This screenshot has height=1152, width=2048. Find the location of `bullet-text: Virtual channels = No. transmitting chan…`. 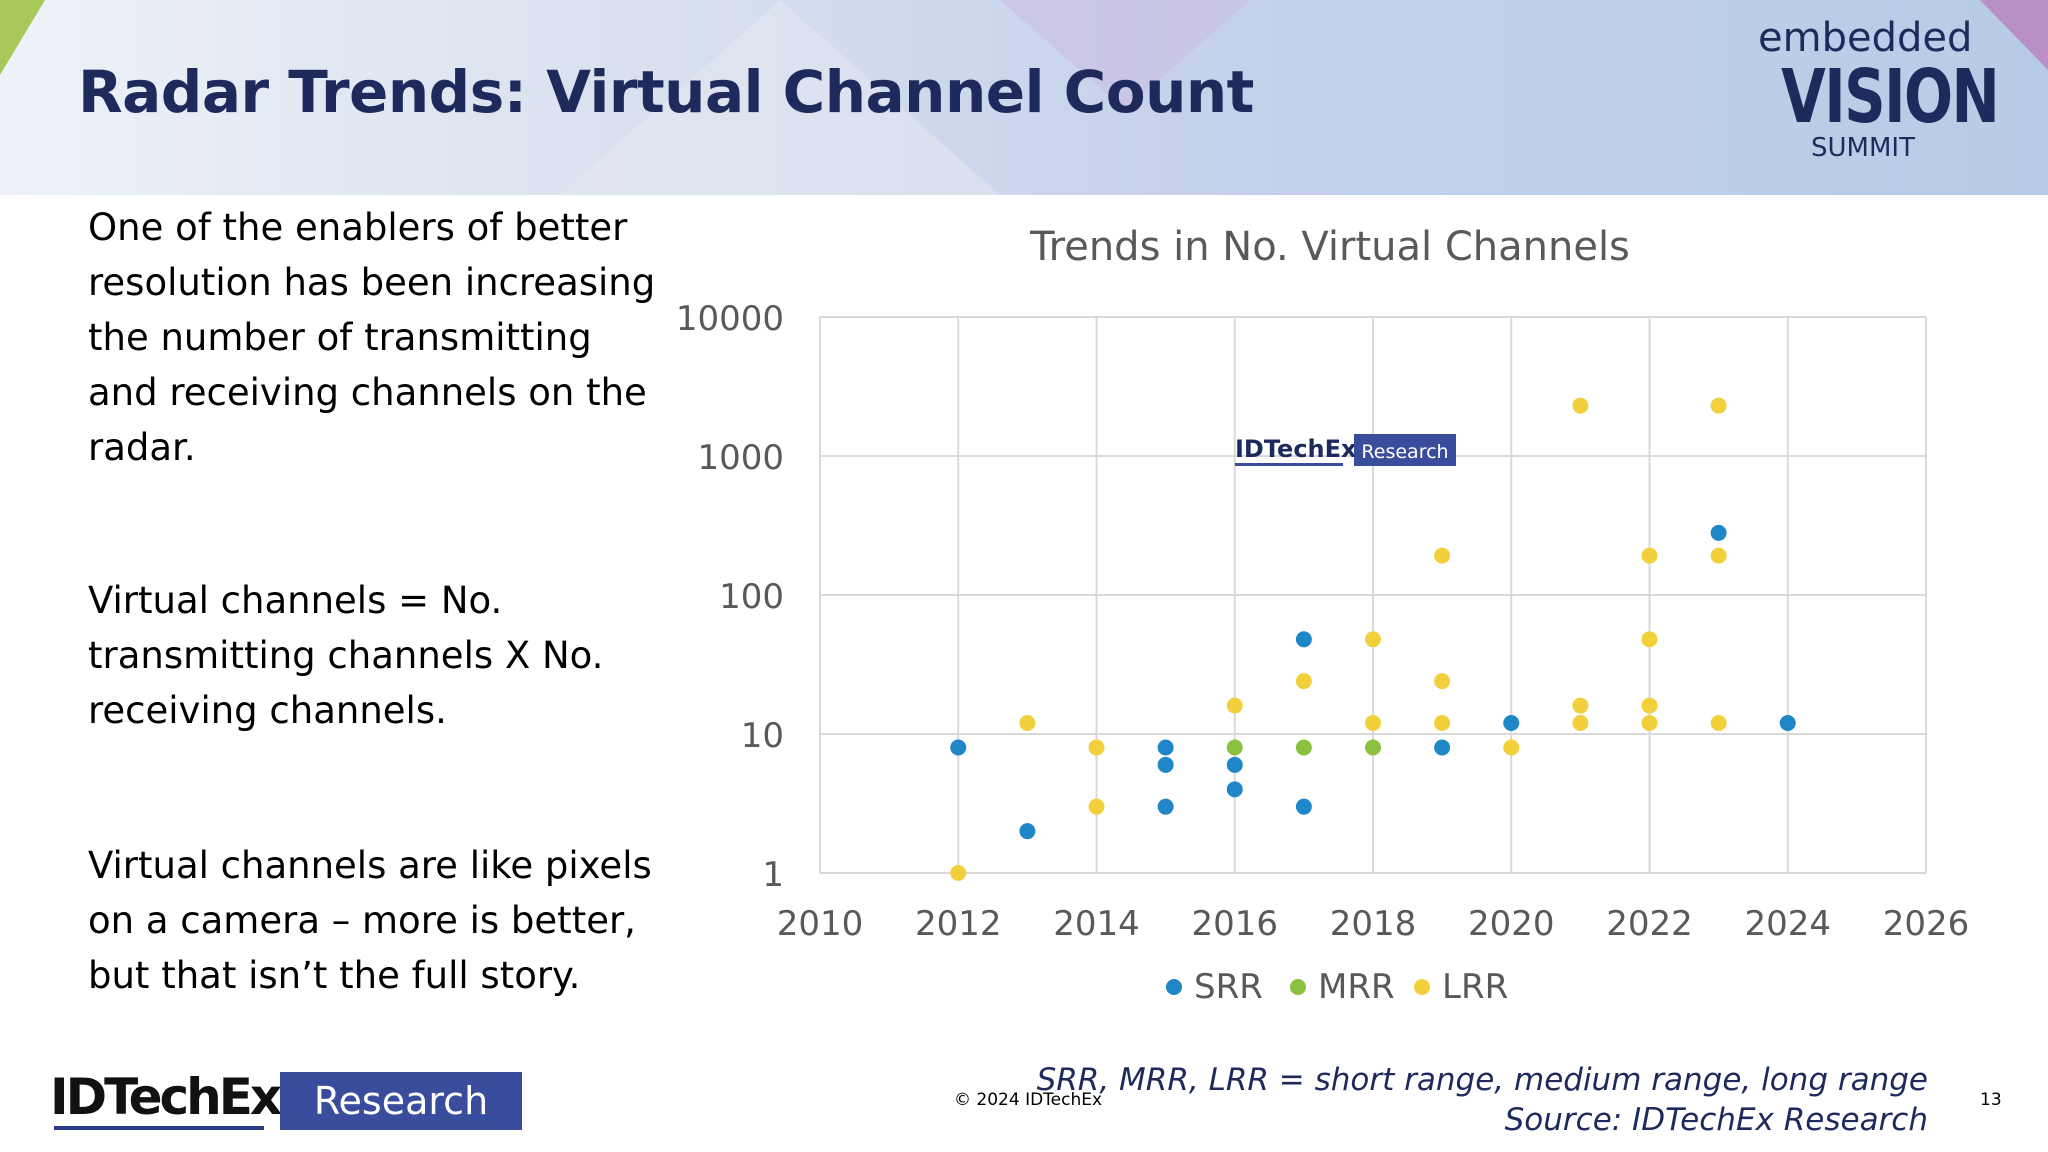

bullet-text: Virtual channels = No. transmitting chan… is located at coordinates (346, 655).